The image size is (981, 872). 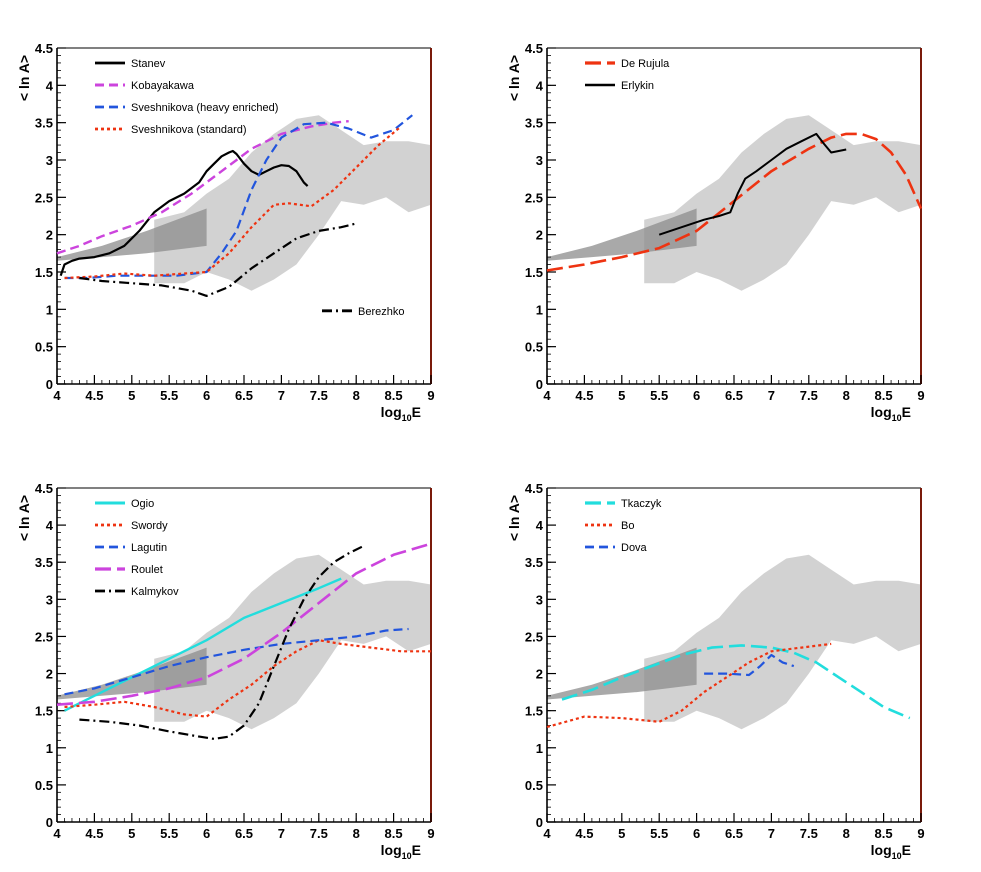 What do you see at coordinates (202, 644) in the screenshot?
I see `series-line-ogio` at bounding box center [202, 644].